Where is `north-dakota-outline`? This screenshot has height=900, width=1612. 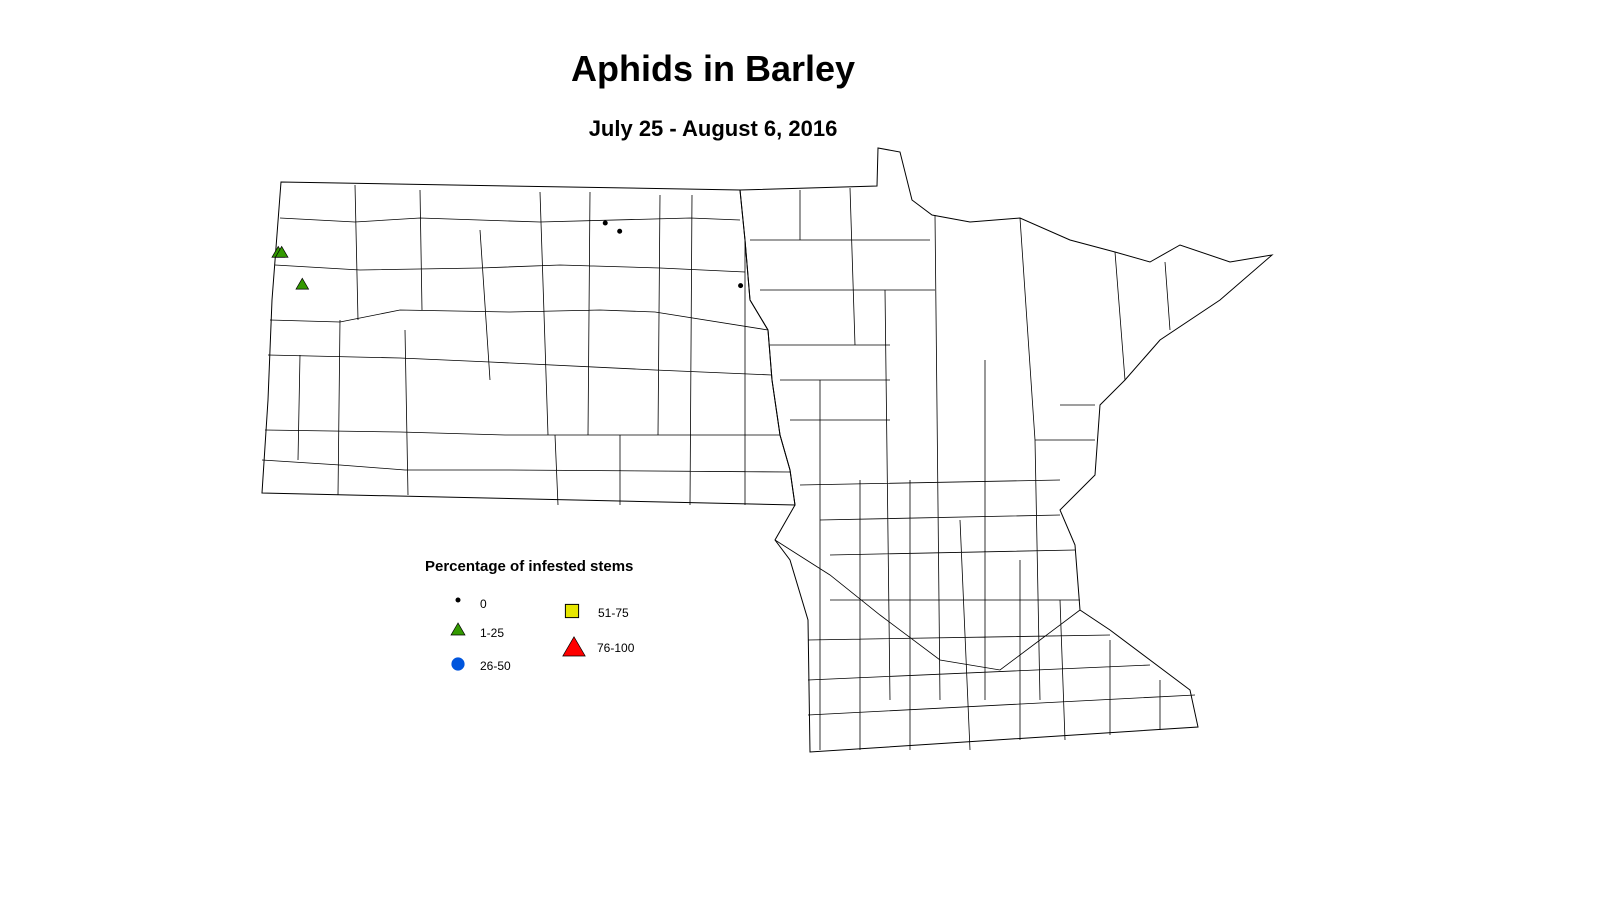
north-dakota-outline is located at coordinates (528, 343).